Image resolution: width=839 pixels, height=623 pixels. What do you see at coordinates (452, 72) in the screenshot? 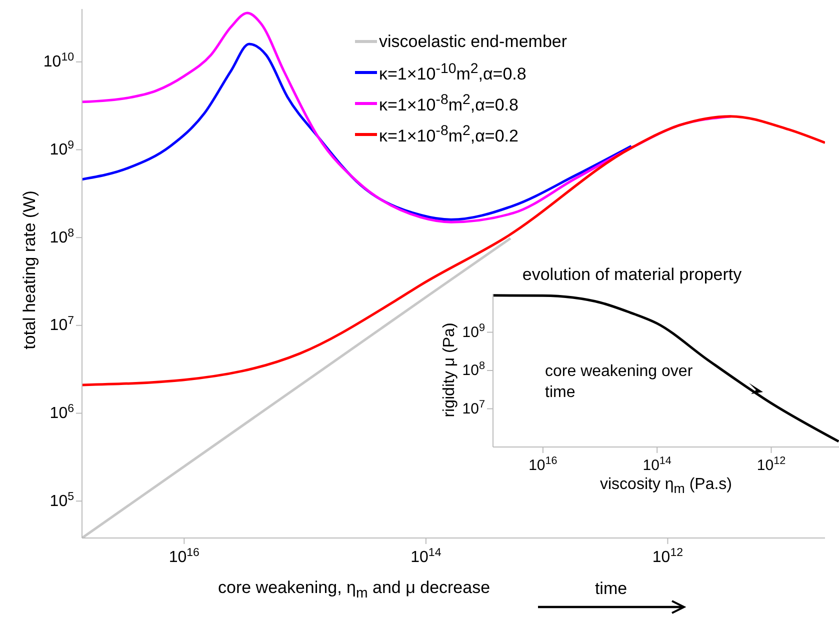
I see `legend-label: κ=1×10$^{-10}$m$^{2}$,α=0.8` at bounding box center [452, 72].